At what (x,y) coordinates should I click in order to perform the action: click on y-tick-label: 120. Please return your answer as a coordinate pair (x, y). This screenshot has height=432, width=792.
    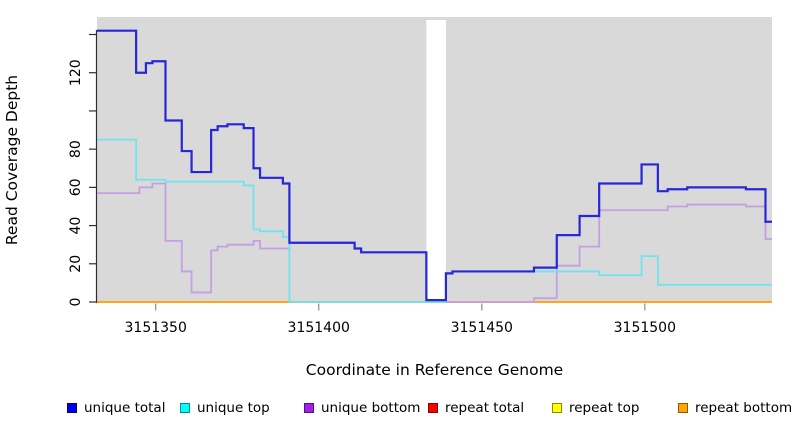
    Looking at the image, I should click on (76, 72).